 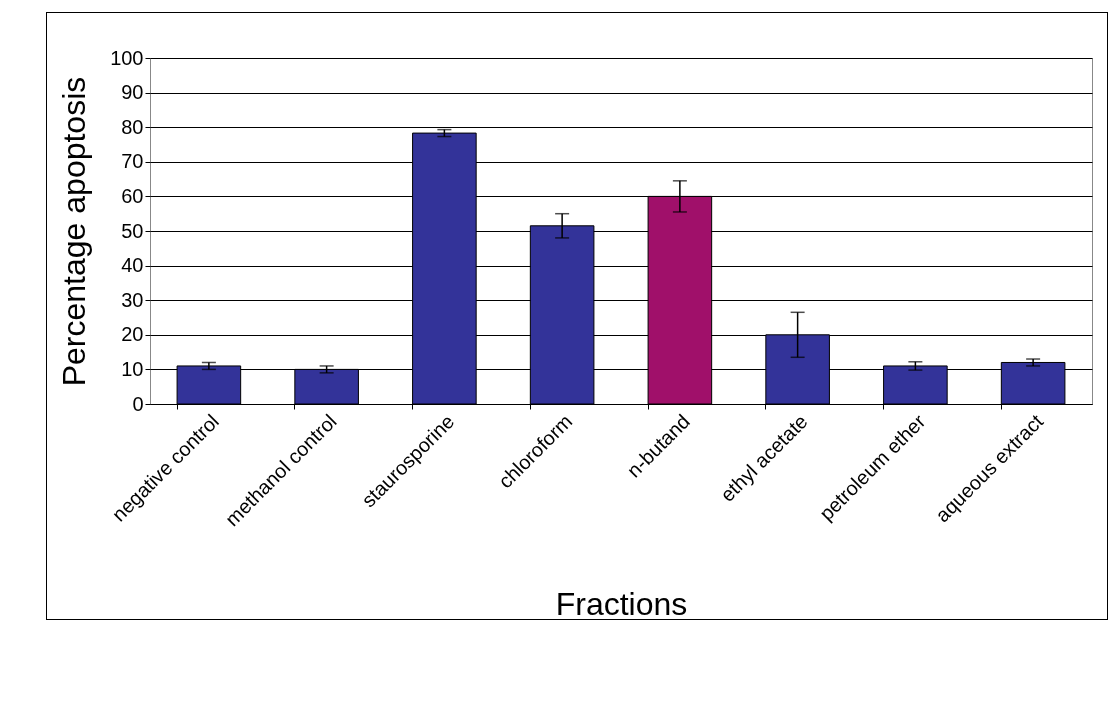 What do you see at coordinates (132, 368) in the screenshot?
I see `y-tick-label: 10` at bounding box center [132, 368].